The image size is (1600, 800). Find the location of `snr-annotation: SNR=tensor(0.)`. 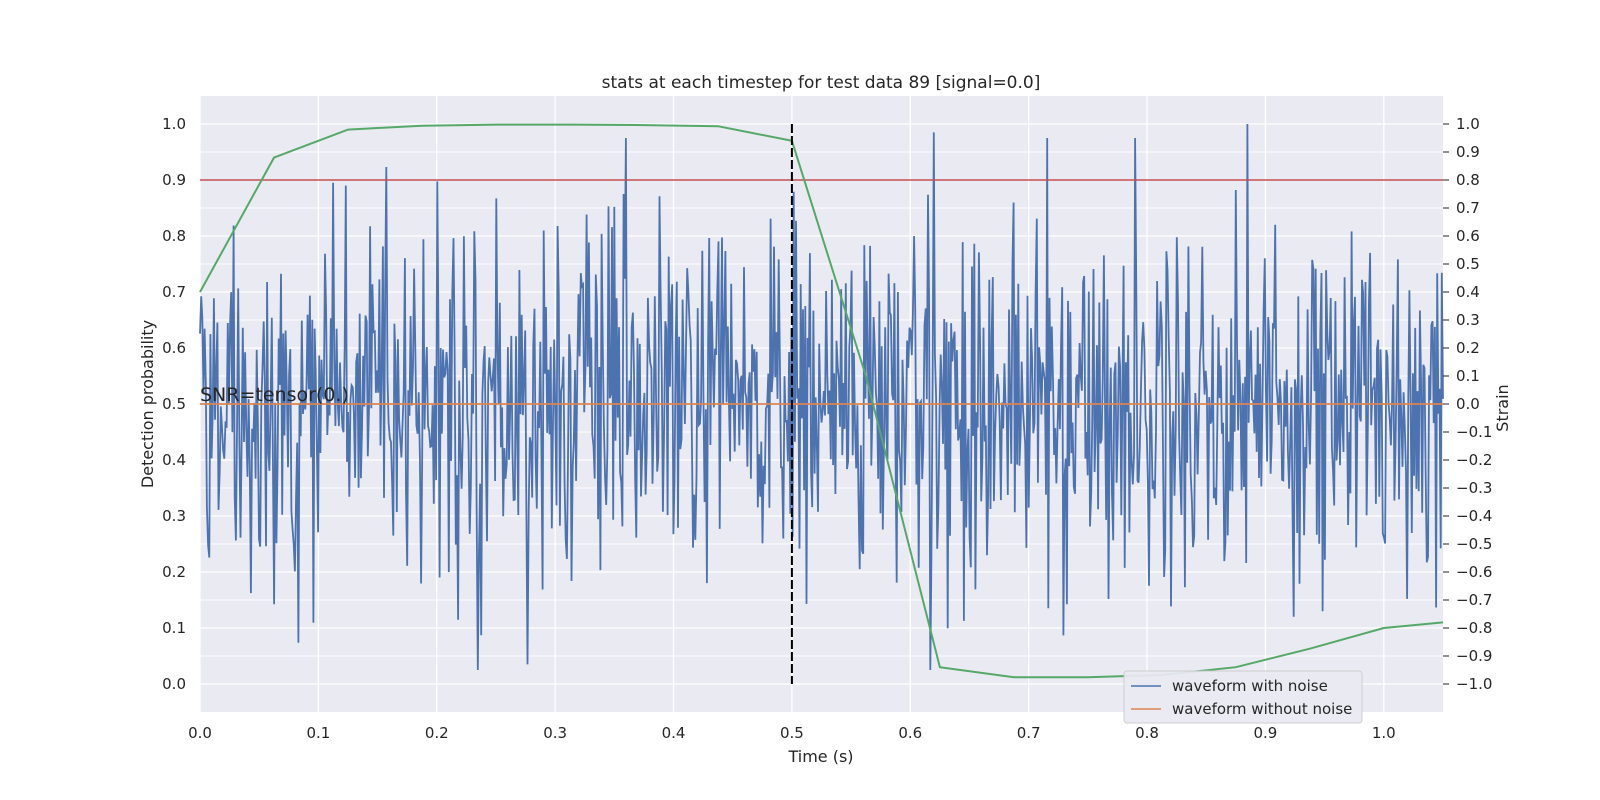

snr-annotation: SNR=tensor(0.) is located at coordinates (274, 395).